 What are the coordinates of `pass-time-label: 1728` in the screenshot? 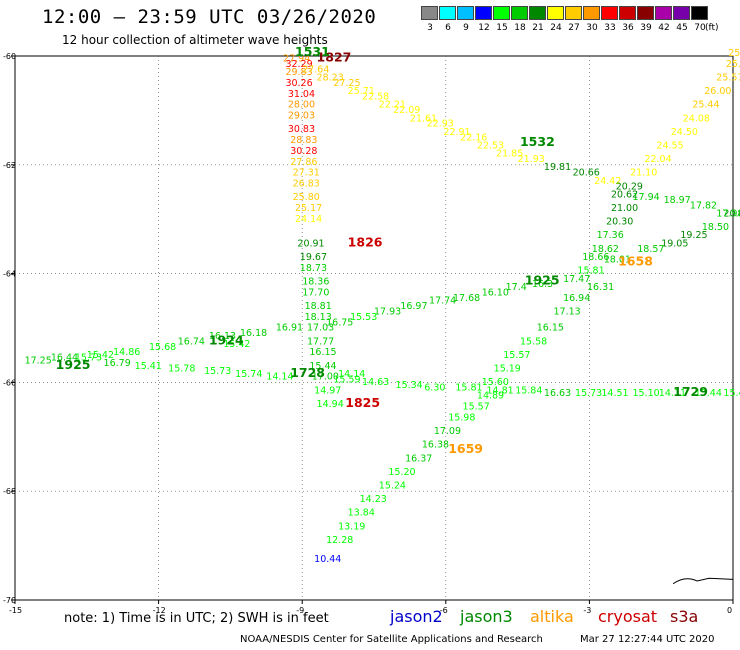 It's located at (307, 372).